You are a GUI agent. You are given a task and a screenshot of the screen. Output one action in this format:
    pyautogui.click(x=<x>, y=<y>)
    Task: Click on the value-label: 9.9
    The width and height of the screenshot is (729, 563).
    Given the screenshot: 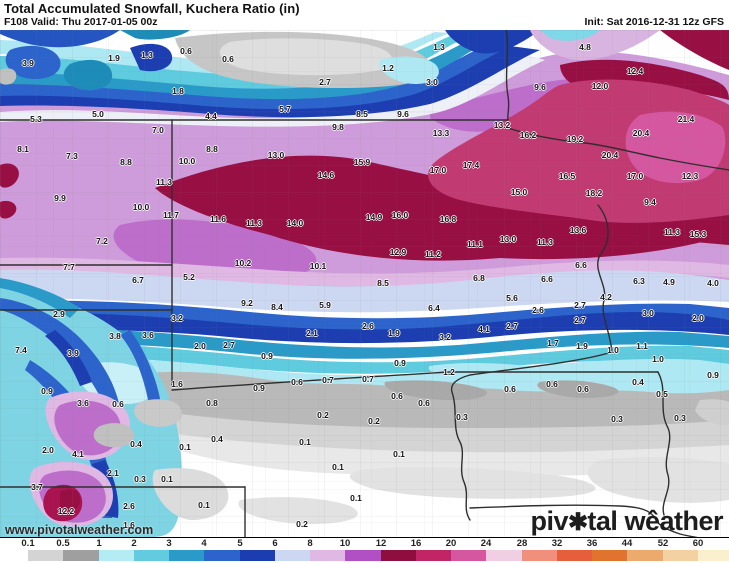 What is the action you would take?
    pyautogui.click(x=60, y=197)
    